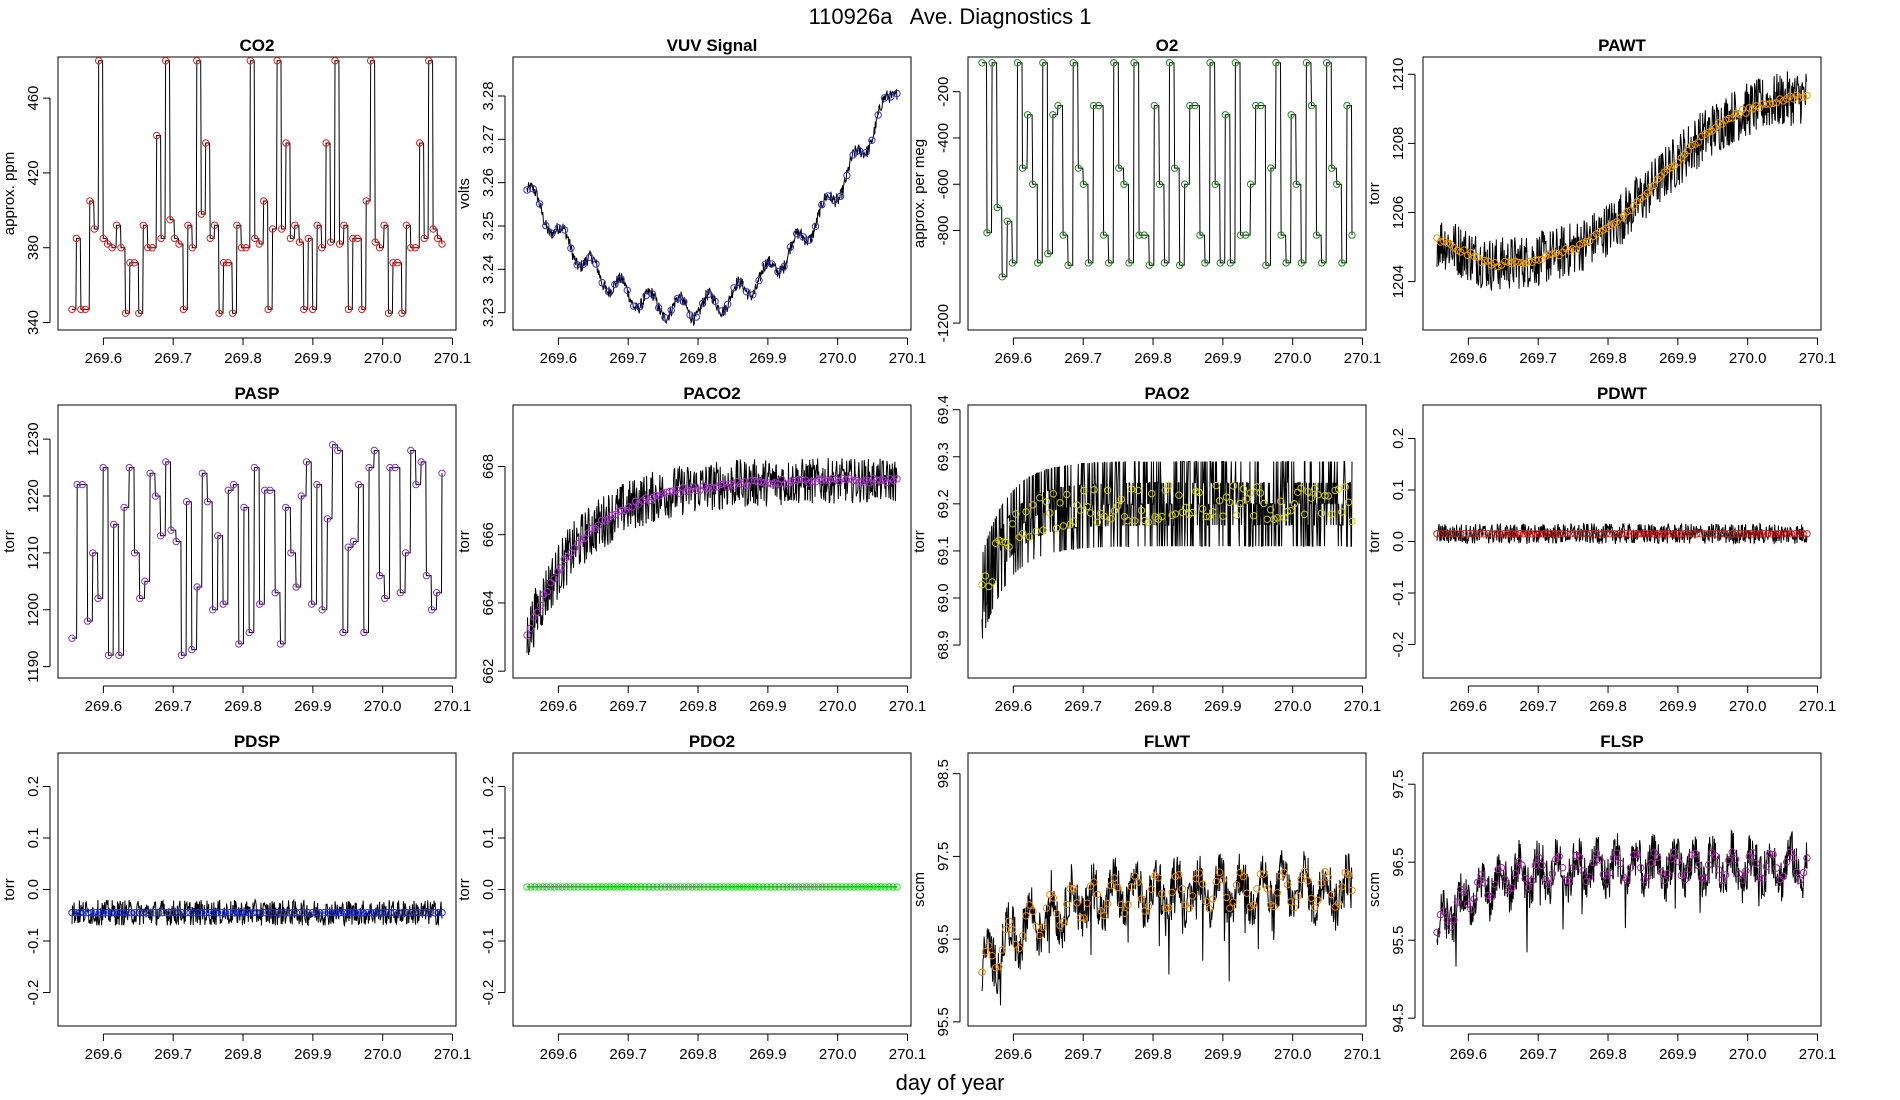 This screenshot has height=1100, width=1900. What do you see at coordinates (1469, 1054) in the screenshot?
I see `x-tick-label: 269.6` at bounding box center [1469, 1054].